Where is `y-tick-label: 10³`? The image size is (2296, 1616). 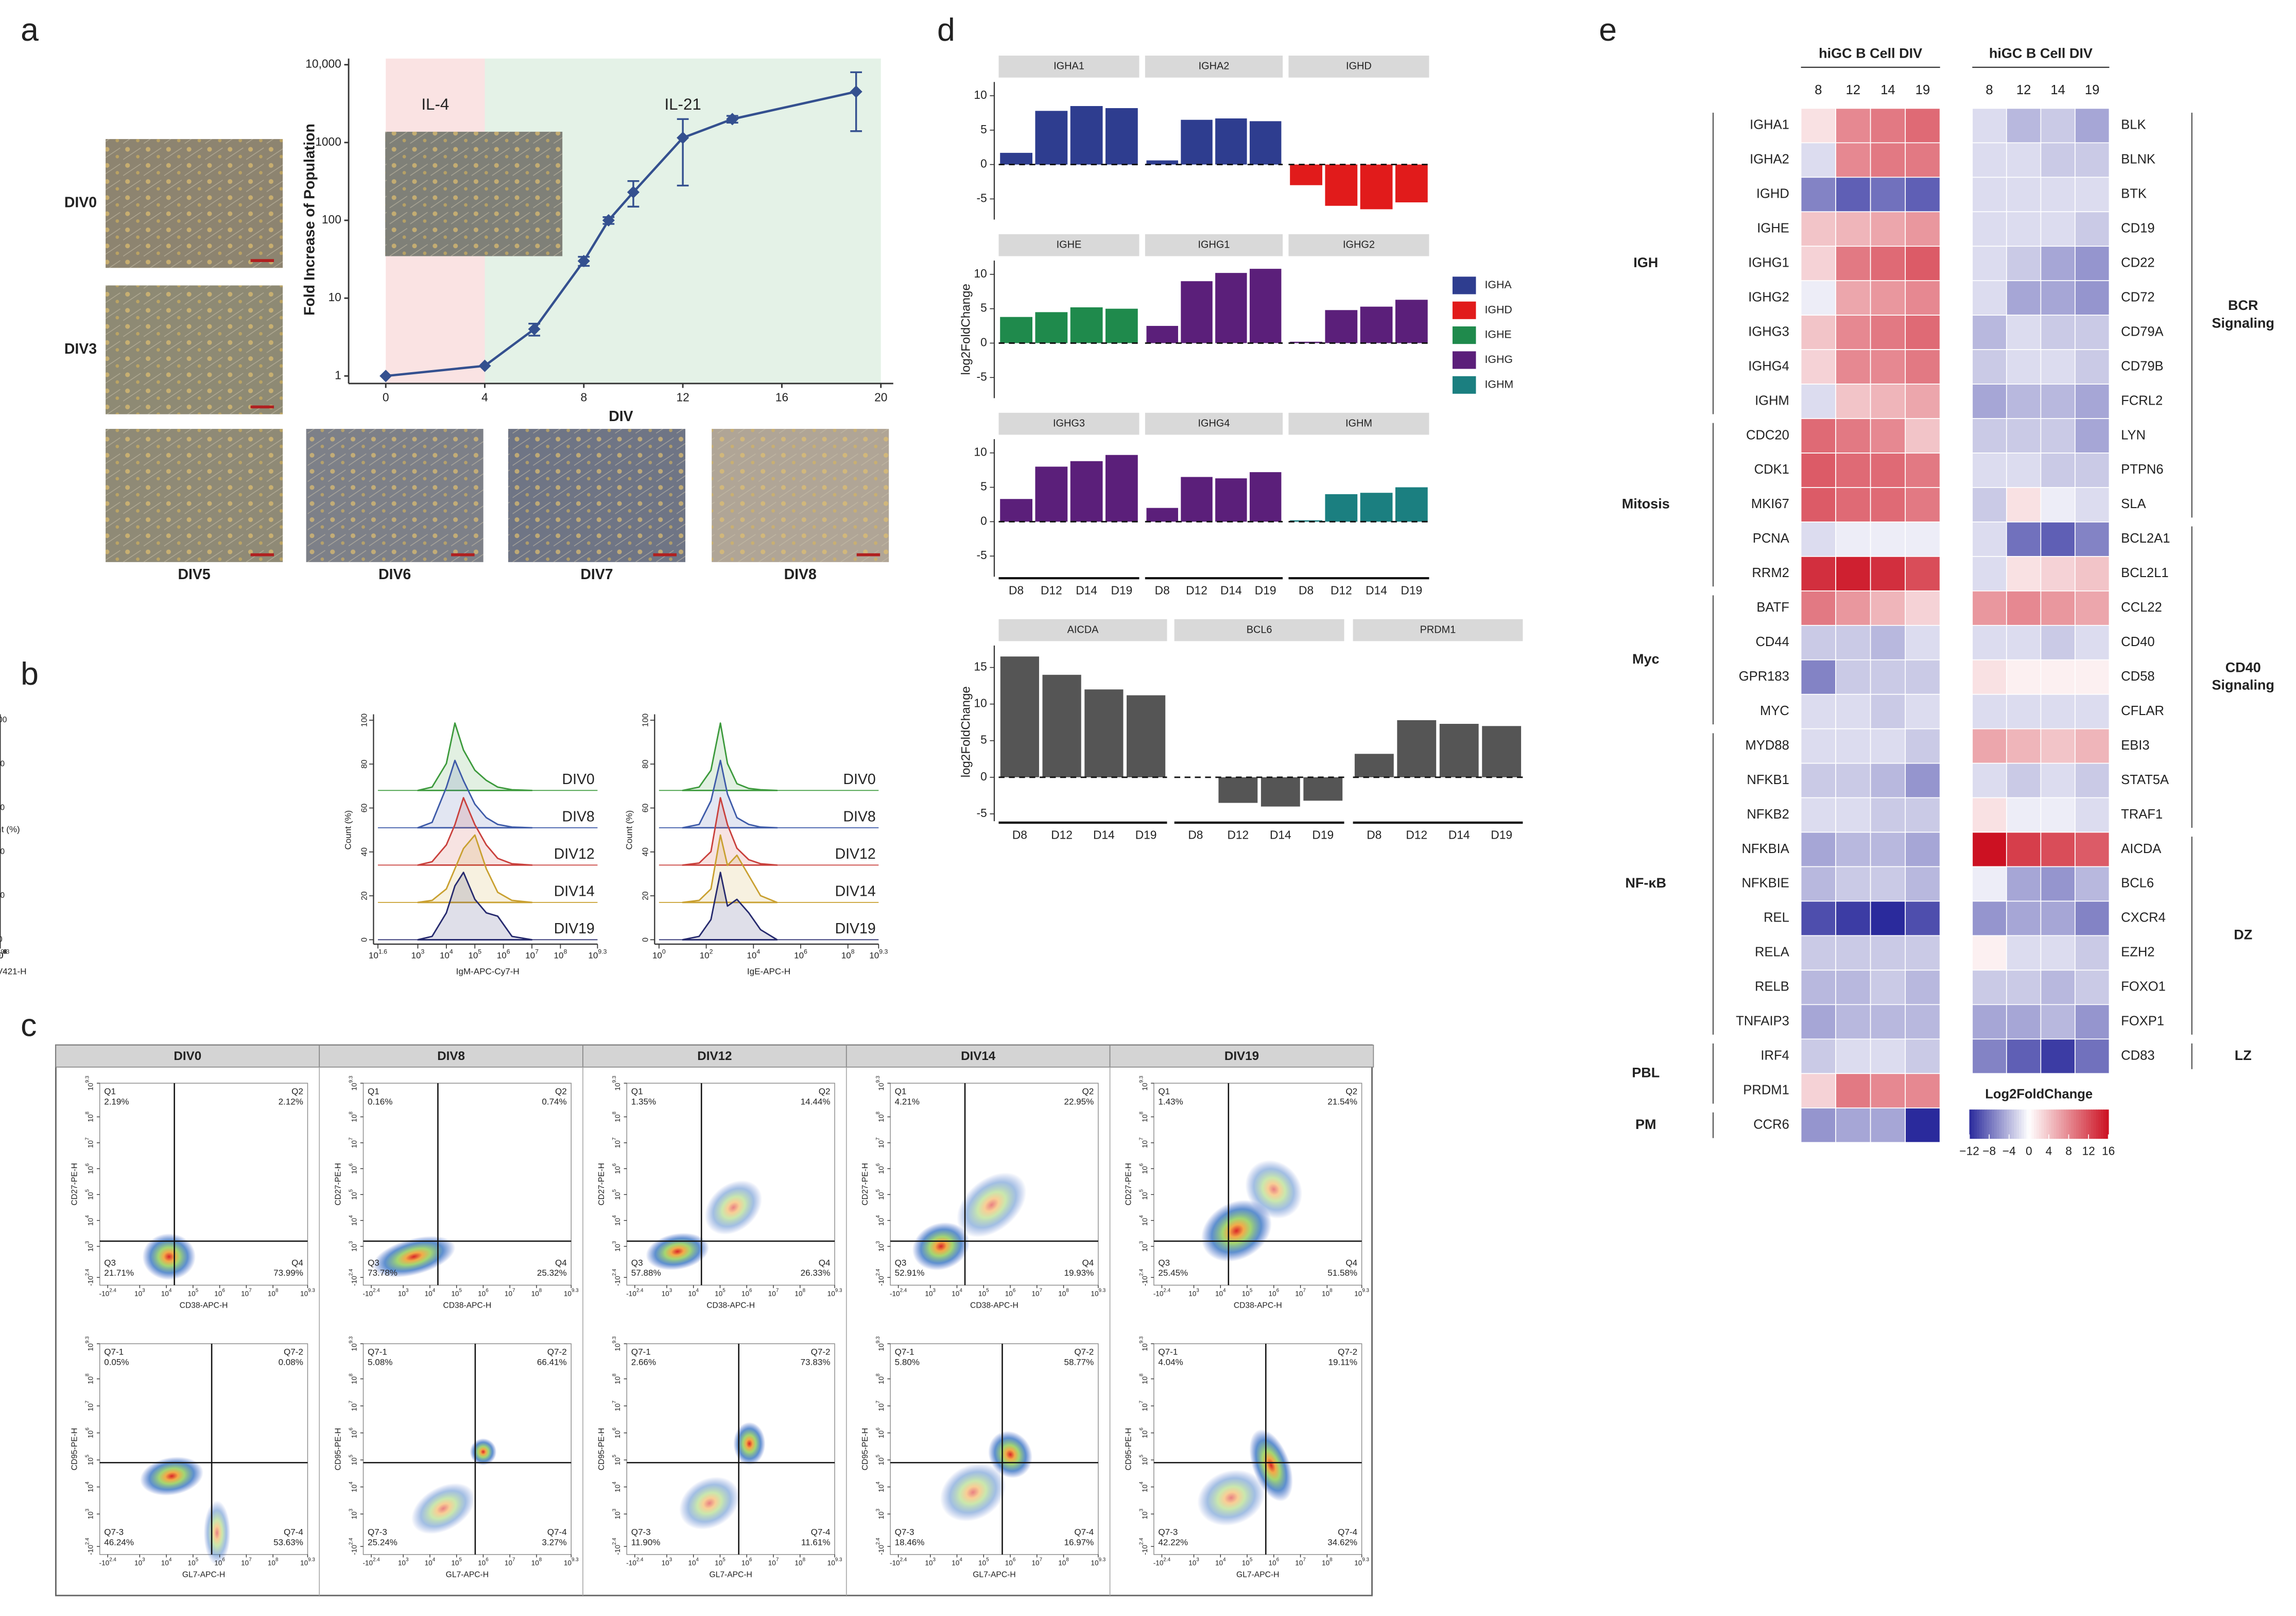
y-tick-label: 10³ is located at coordinates (617, 1513).